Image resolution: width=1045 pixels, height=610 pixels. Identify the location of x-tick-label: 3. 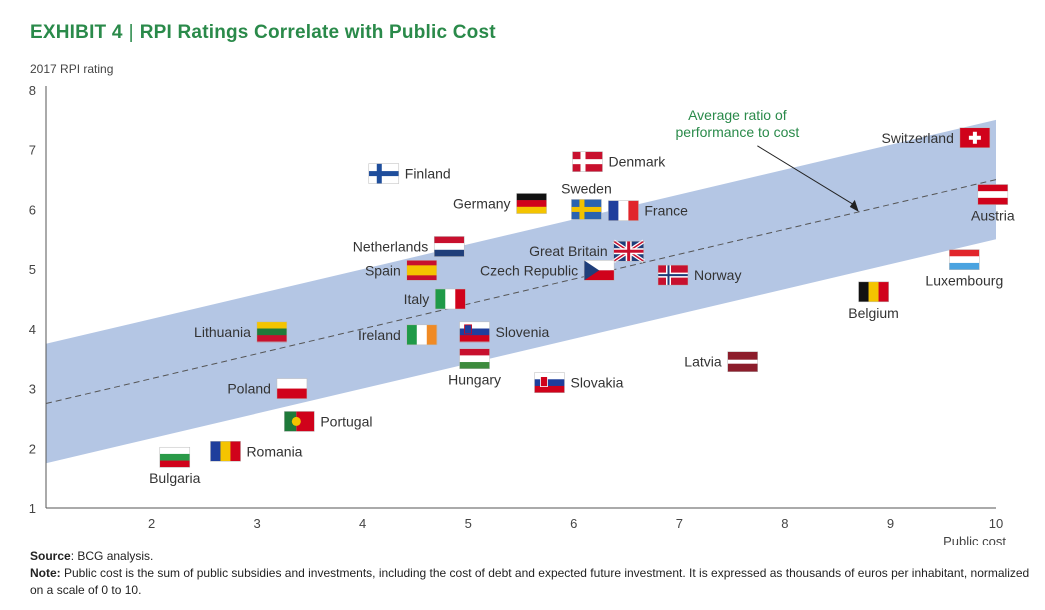
(256, 523).